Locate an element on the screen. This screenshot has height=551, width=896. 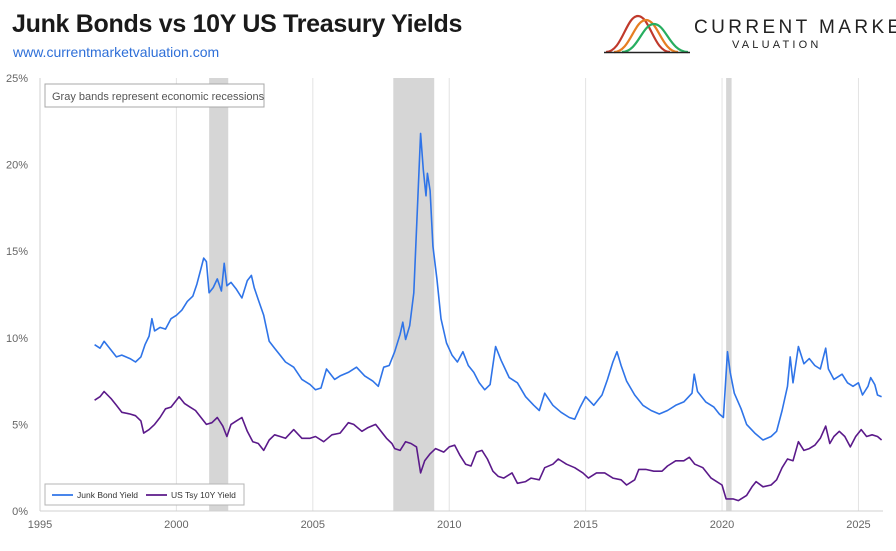
legend-label: Junk Bond Yield is located at coordinates (107, 495).